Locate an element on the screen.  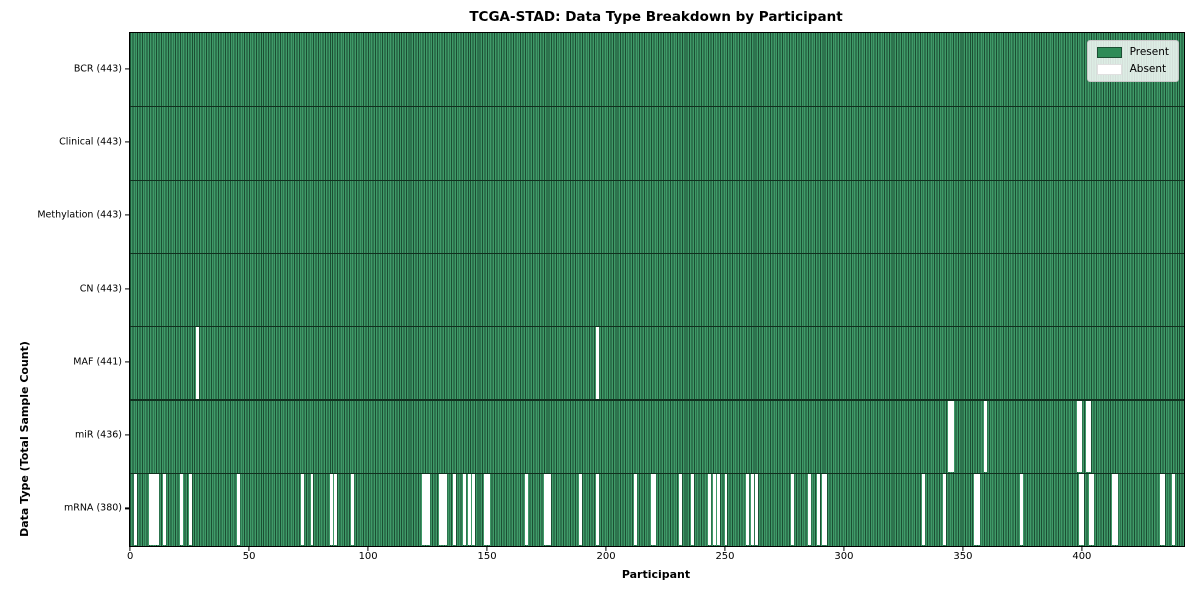
legend-absent-label: Absent is located at coordinates (1148, 69).